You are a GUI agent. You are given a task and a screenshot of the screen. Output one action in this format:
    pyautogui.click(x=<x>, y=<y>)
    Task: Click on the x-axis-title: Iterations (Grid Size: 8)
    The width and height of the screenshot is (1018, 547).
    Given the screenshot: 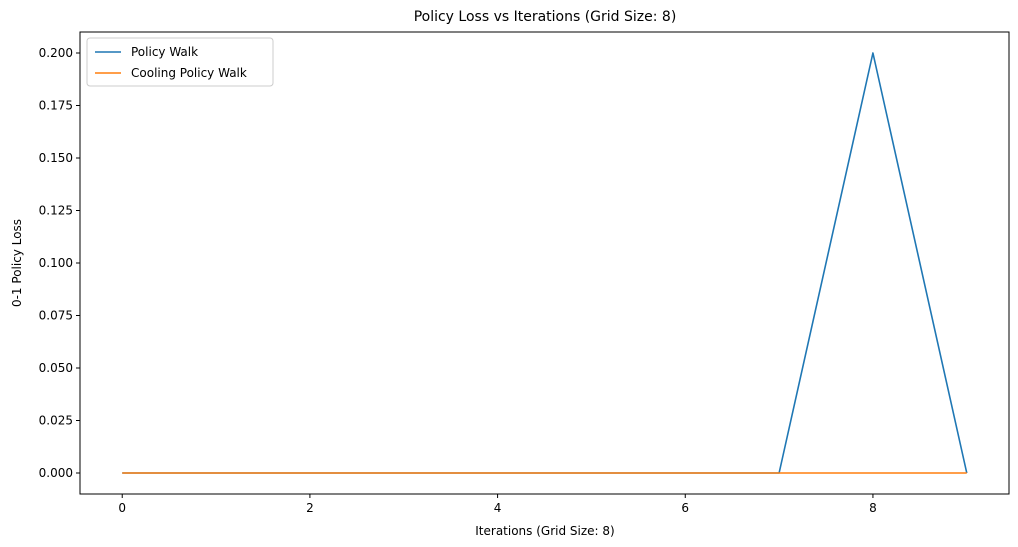 What is the action you would take?
    pyautogui.click(x=544, y=531)
    